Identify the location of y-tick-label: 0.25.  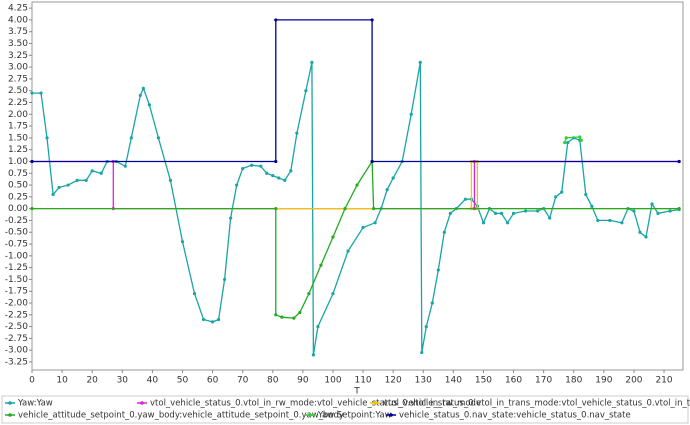
(18, 197).